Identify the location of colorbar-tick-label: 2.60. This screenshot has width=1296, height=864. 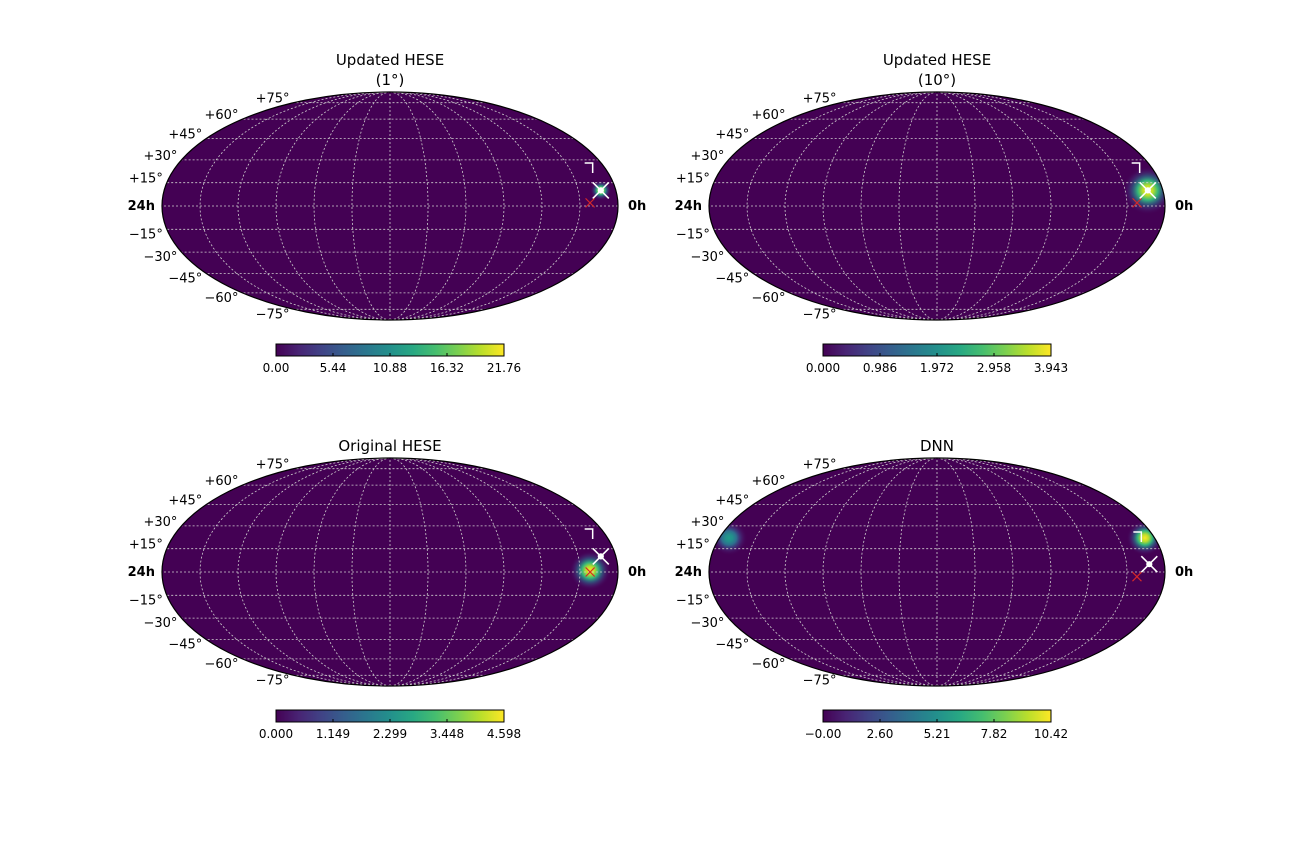
(880, 734).